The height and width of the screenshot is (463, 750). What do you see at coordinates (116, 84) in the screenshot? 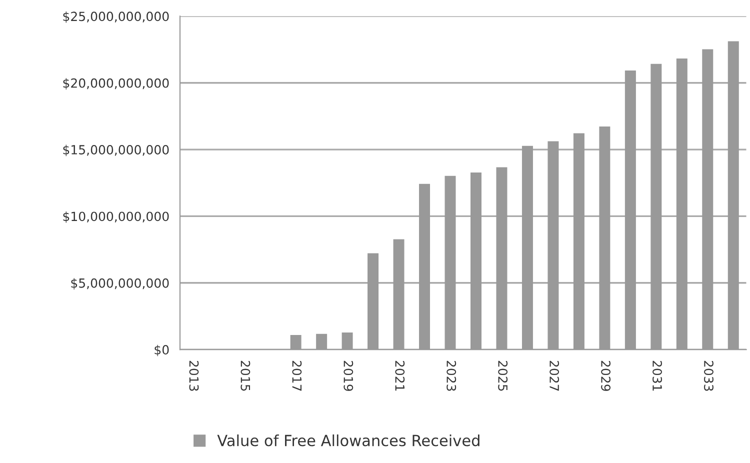
I see `y-tick-label: $20,000,000,000` at bounding box center [116, 84].